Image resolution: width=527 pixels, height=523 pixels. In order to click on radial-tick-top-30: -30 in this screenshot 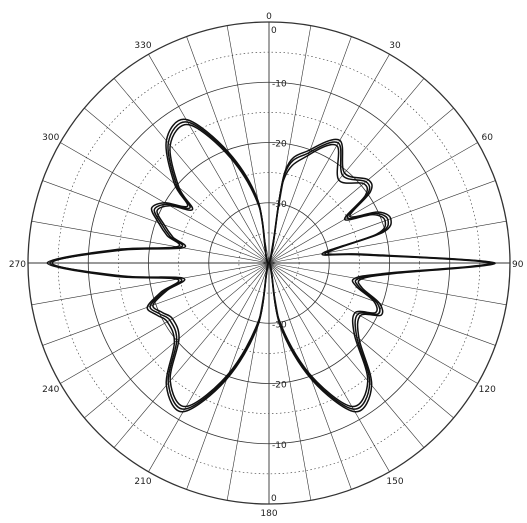, I will do `click(279, 205)`.